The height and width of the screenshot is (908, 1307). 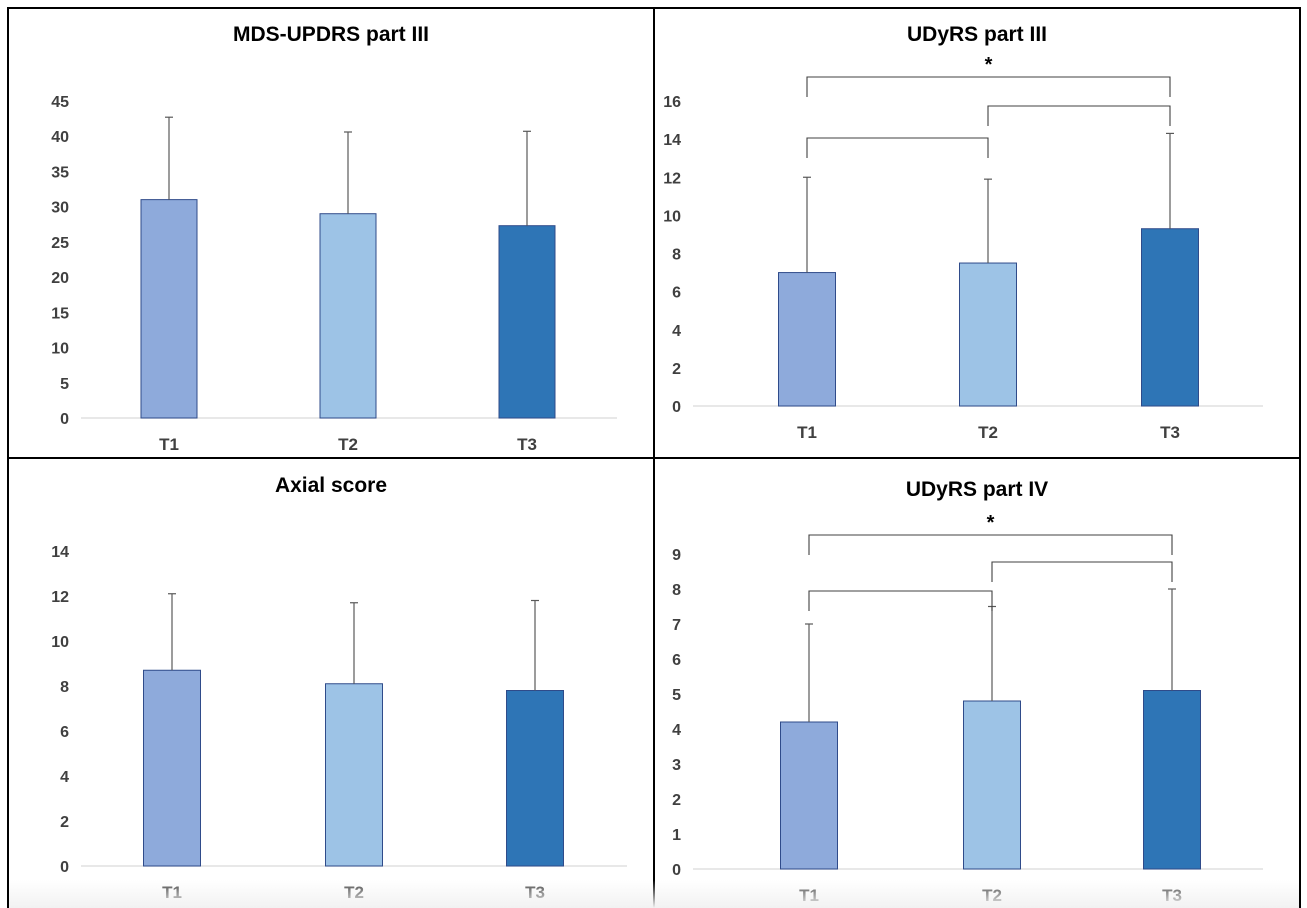 What do you see at coordinates (60, 278) in the screenshot?
I see `y-tick-label: 20` at bounding box center [60, 278].